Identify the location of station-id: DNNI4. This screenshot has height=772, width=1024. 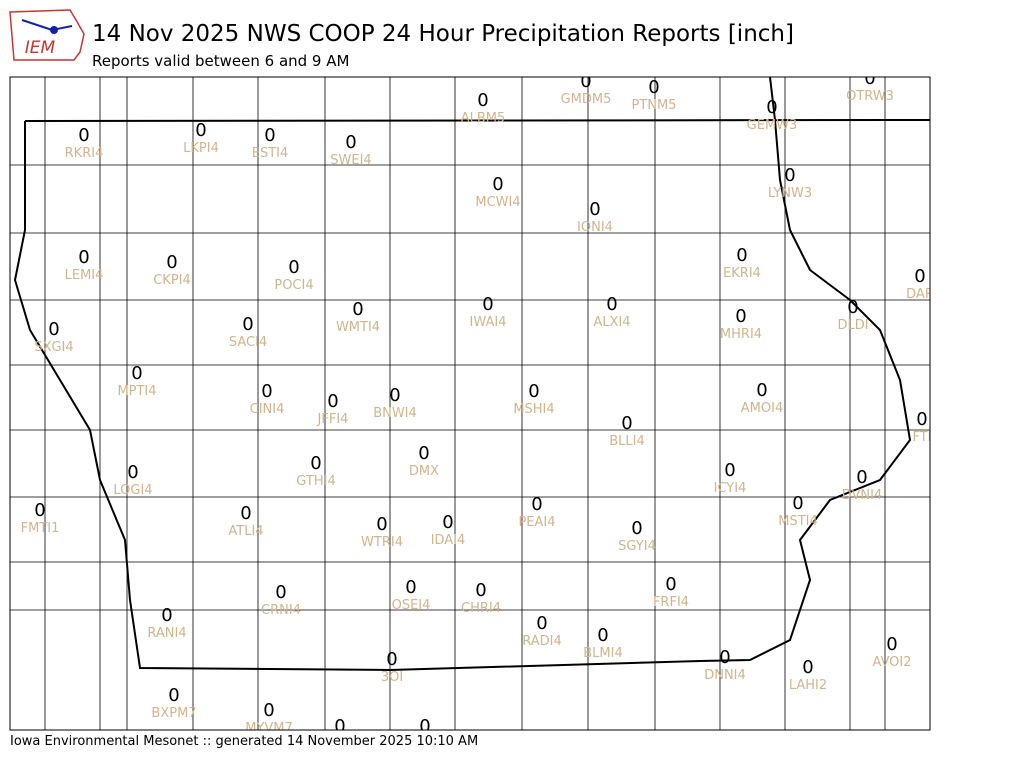
(725, 675).